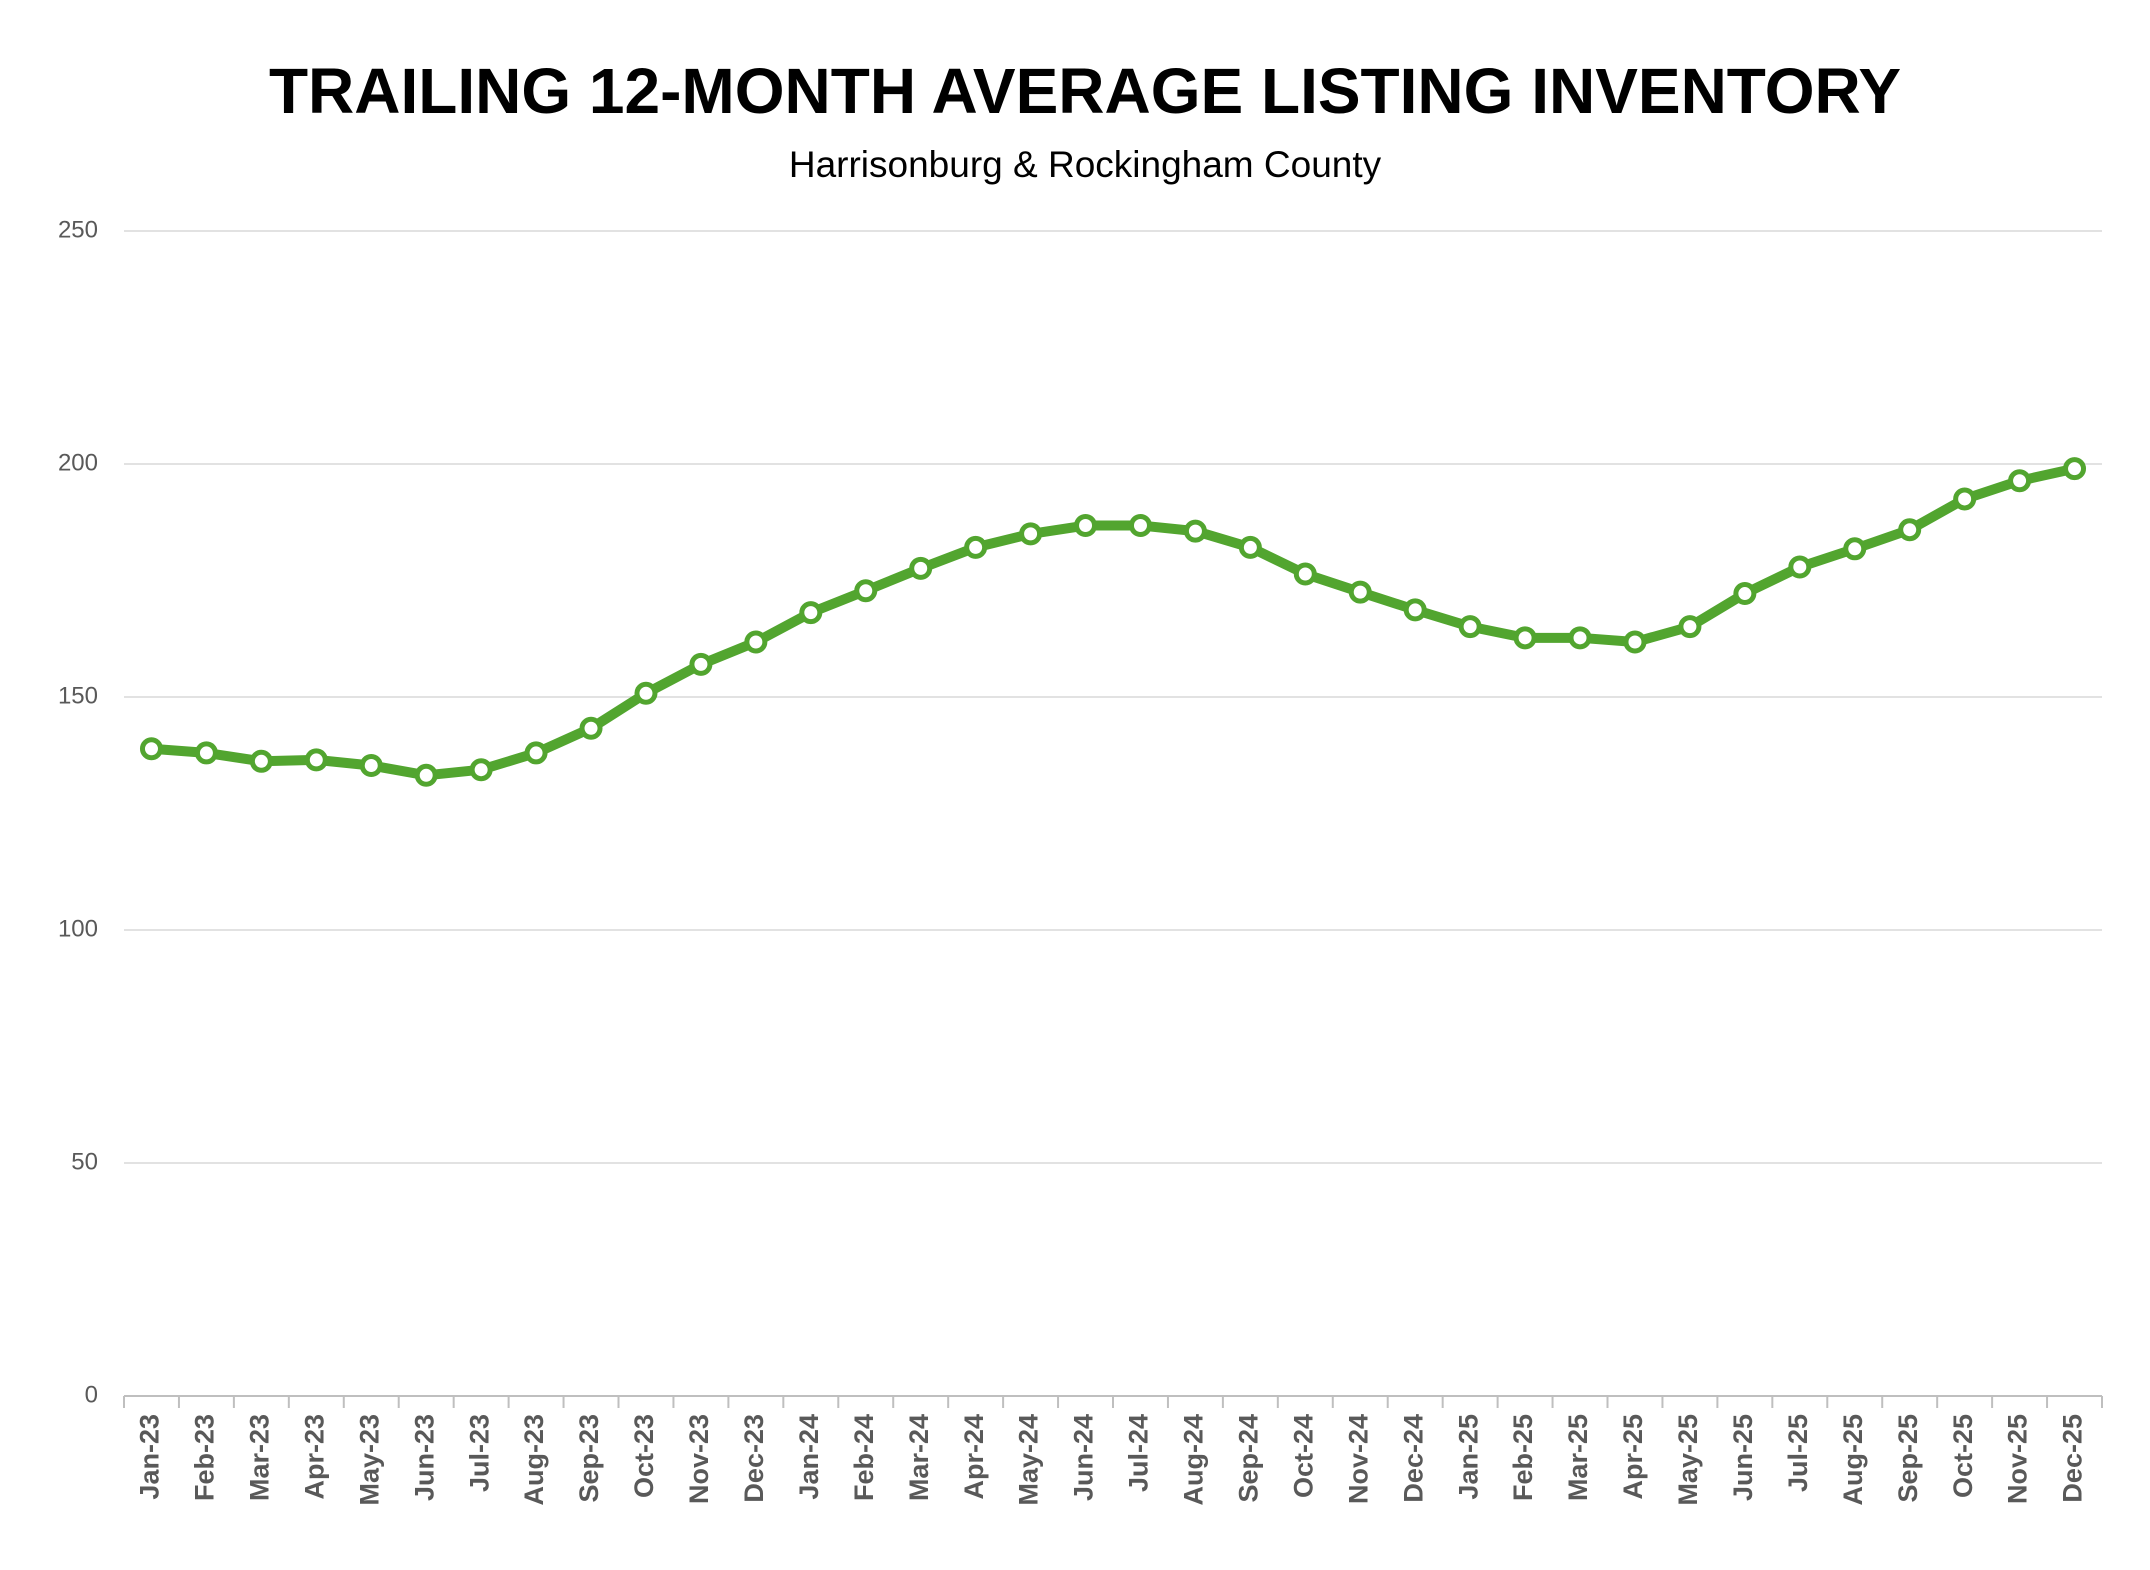 The height and width of the screenshot is (1570, 2150). I want to click on x-tick-label: Feb-25, so click(1523, 1457).